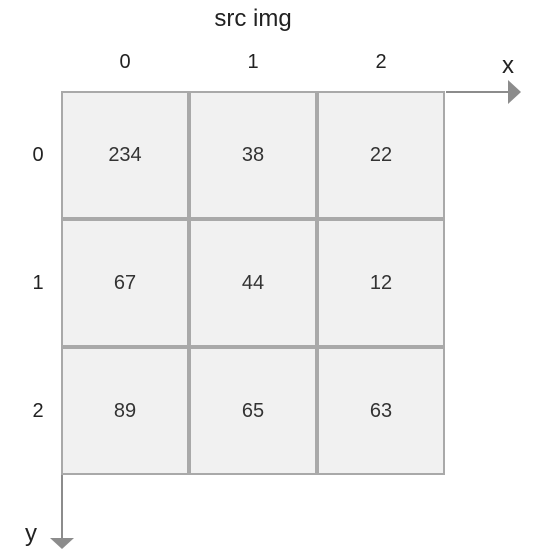 This screenshot has width=556, height=550. Describe the element at coordinates (31, 533) in the screenshot. I see `y-axis-label: y` at that location.